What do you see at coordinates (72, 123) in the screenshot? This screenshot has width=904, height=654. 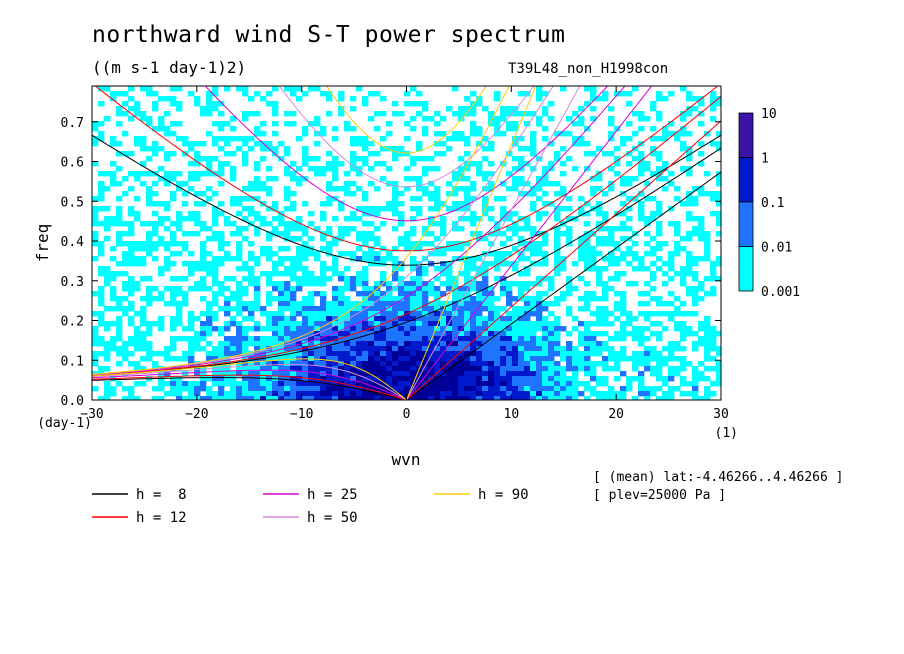 I see `y-tick-label: 0.7` at bounding box center [72, 123].